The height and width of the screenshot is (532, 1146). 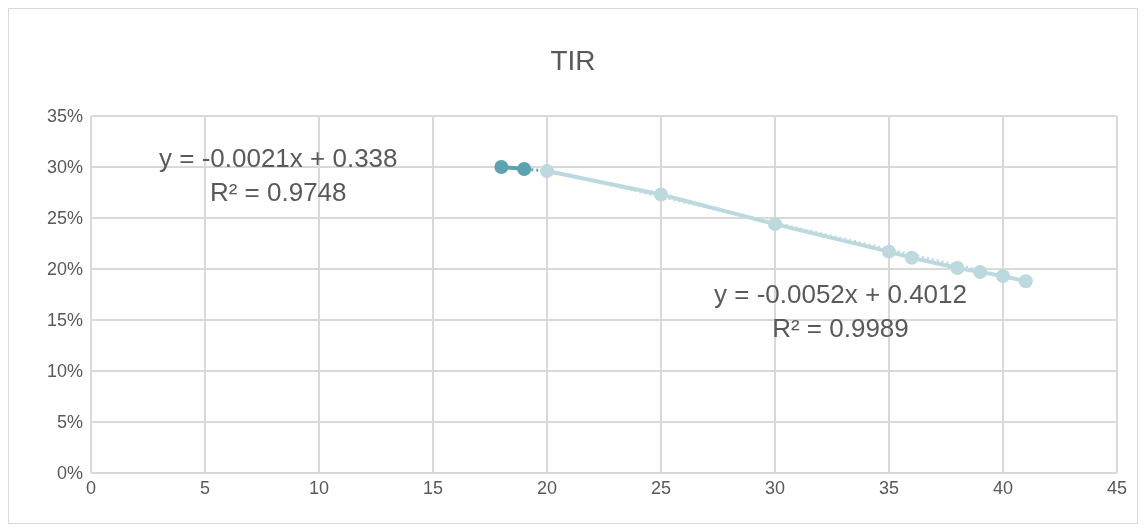 What do you see at coordinates (64, 320) in the screenshot?
I see `y-tick-label: 15%` at bounding box center [64, 320].